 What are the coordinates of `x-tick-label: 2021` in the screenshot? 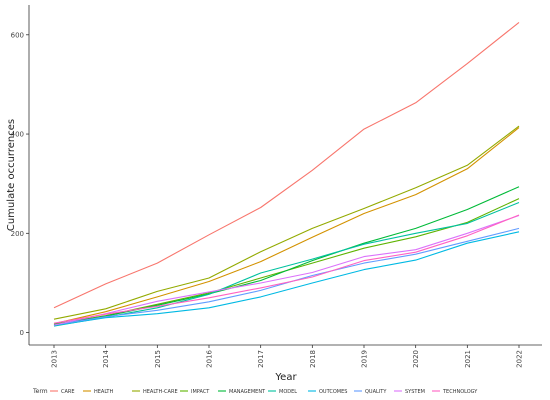 It's located at (468, 359).